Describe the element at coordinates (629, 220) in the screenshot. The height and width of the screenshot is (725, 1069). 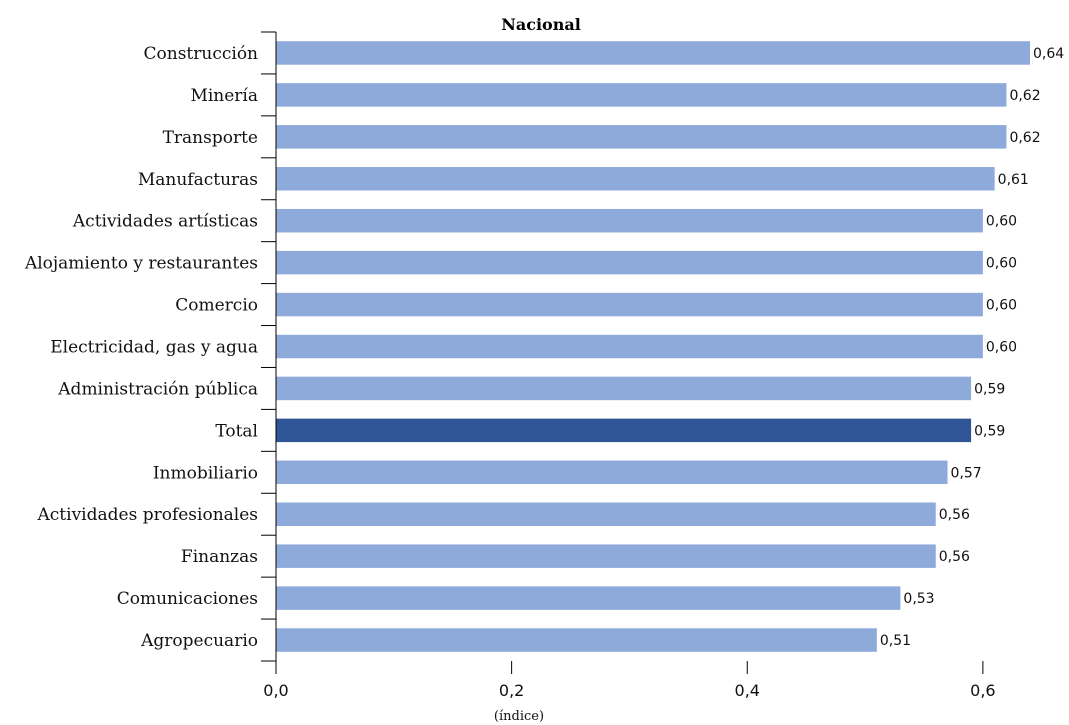
I see `bar-actividades-artisticas` at that location.